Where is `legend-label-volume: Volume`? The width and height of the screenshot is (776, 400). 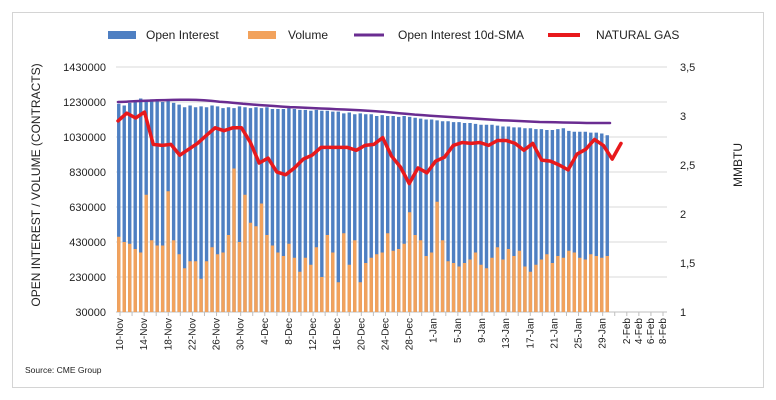
legend-label-volume: Volume is located at coordinates (308, 35).